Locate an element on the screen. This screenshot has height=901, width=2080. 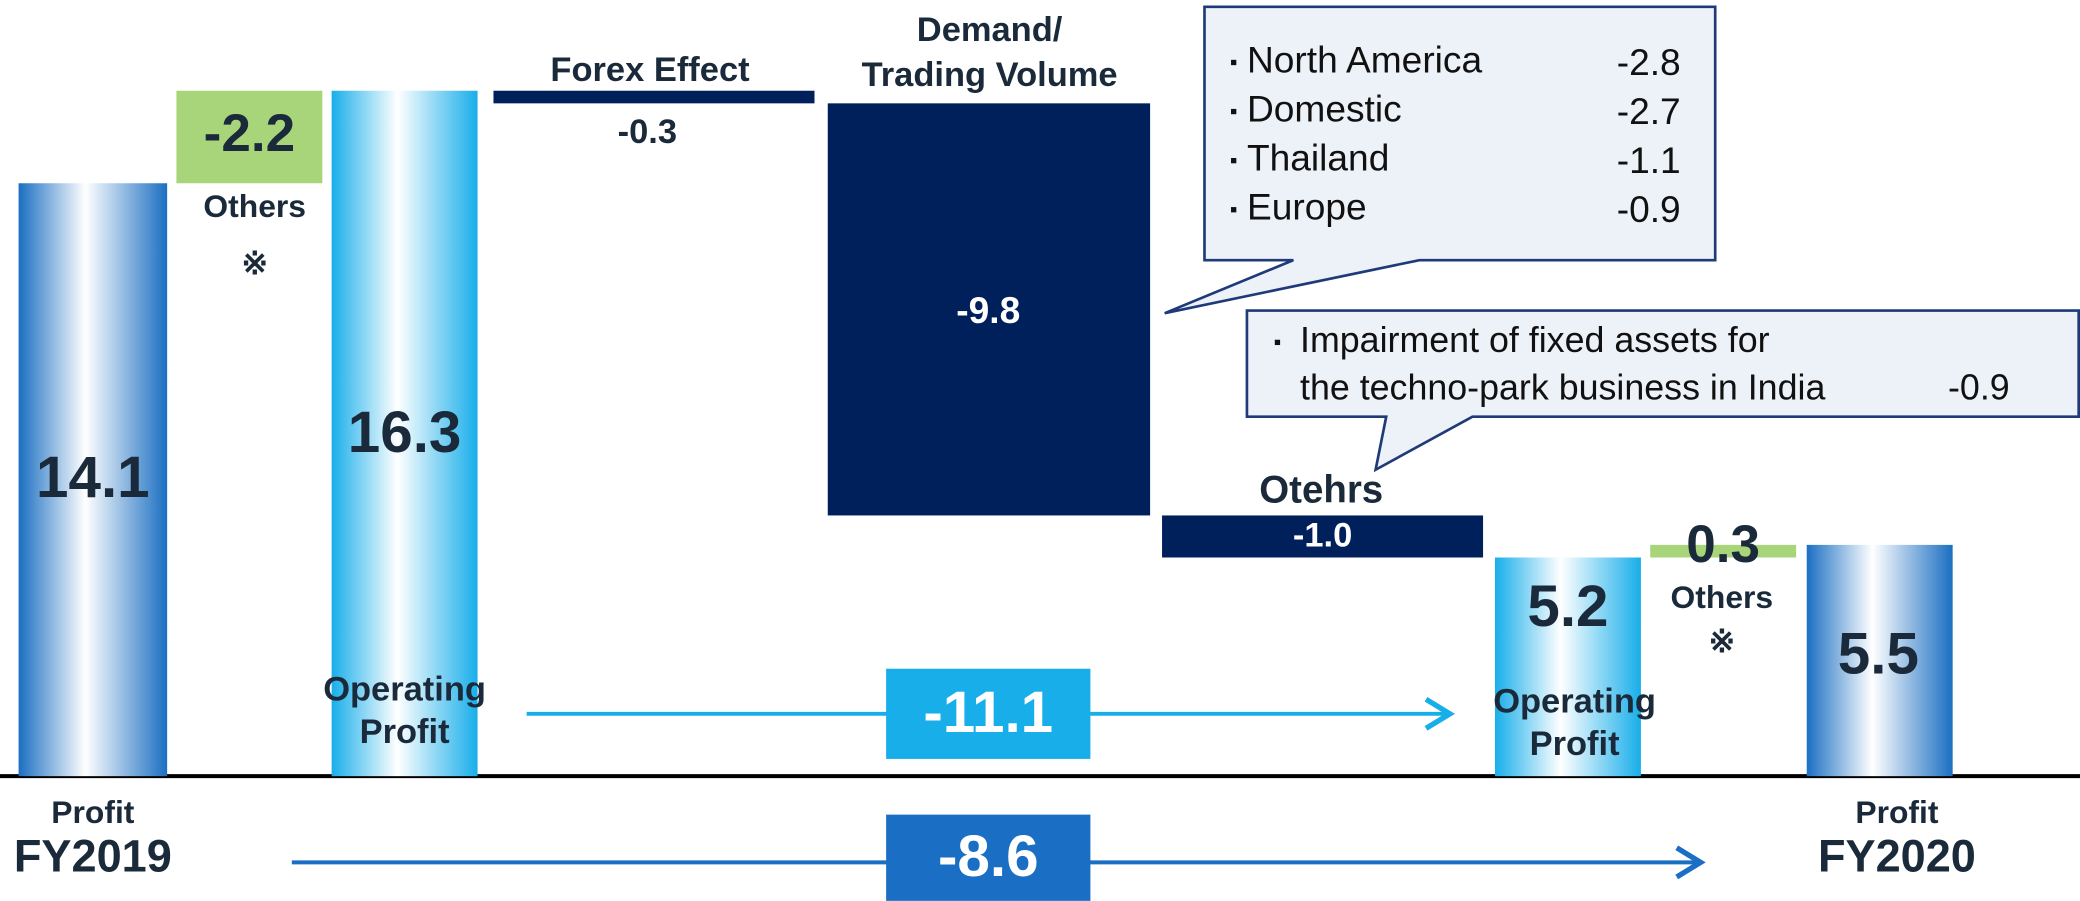
callout-item-value: -1.1 is located at coordinates (1649, 160).